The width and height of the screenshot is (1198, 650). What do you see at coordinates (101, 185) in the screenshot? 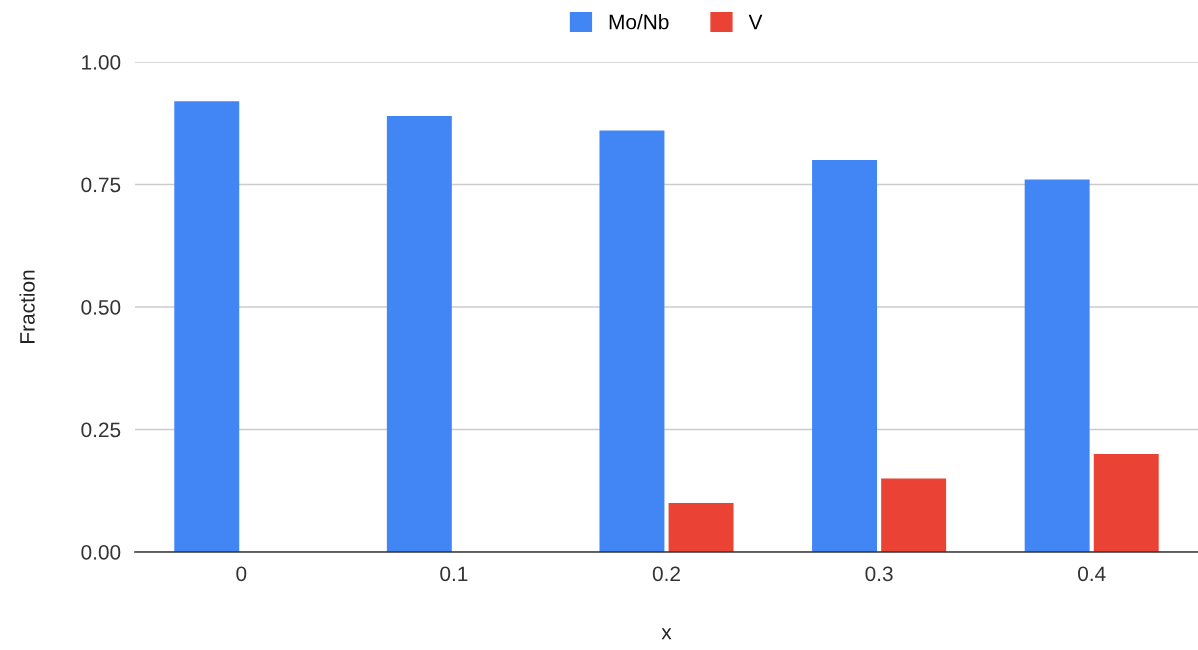
I see `y-tick-label: 0.75` at bounding box center [101, 185].